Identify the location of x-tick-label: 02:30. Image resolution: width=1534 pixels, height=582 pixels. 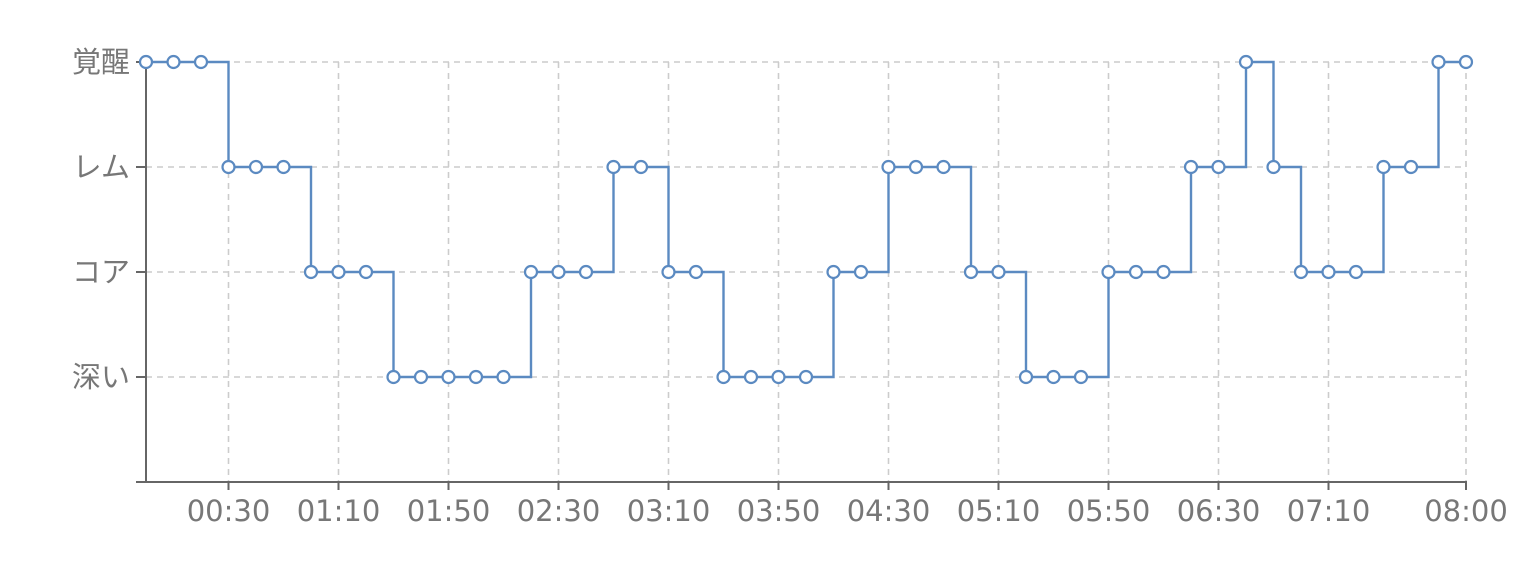
(559, 511).